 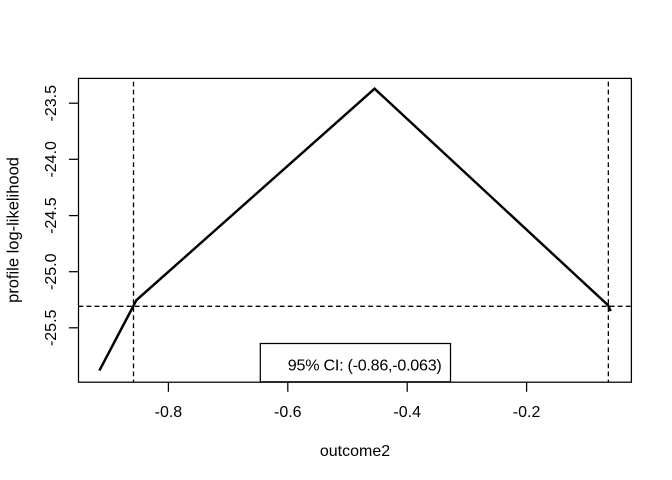 What do you see at coordinates (51, 271) in the screenshot?
I see `svg-text: -25.0` at bounding box center [51, 271].